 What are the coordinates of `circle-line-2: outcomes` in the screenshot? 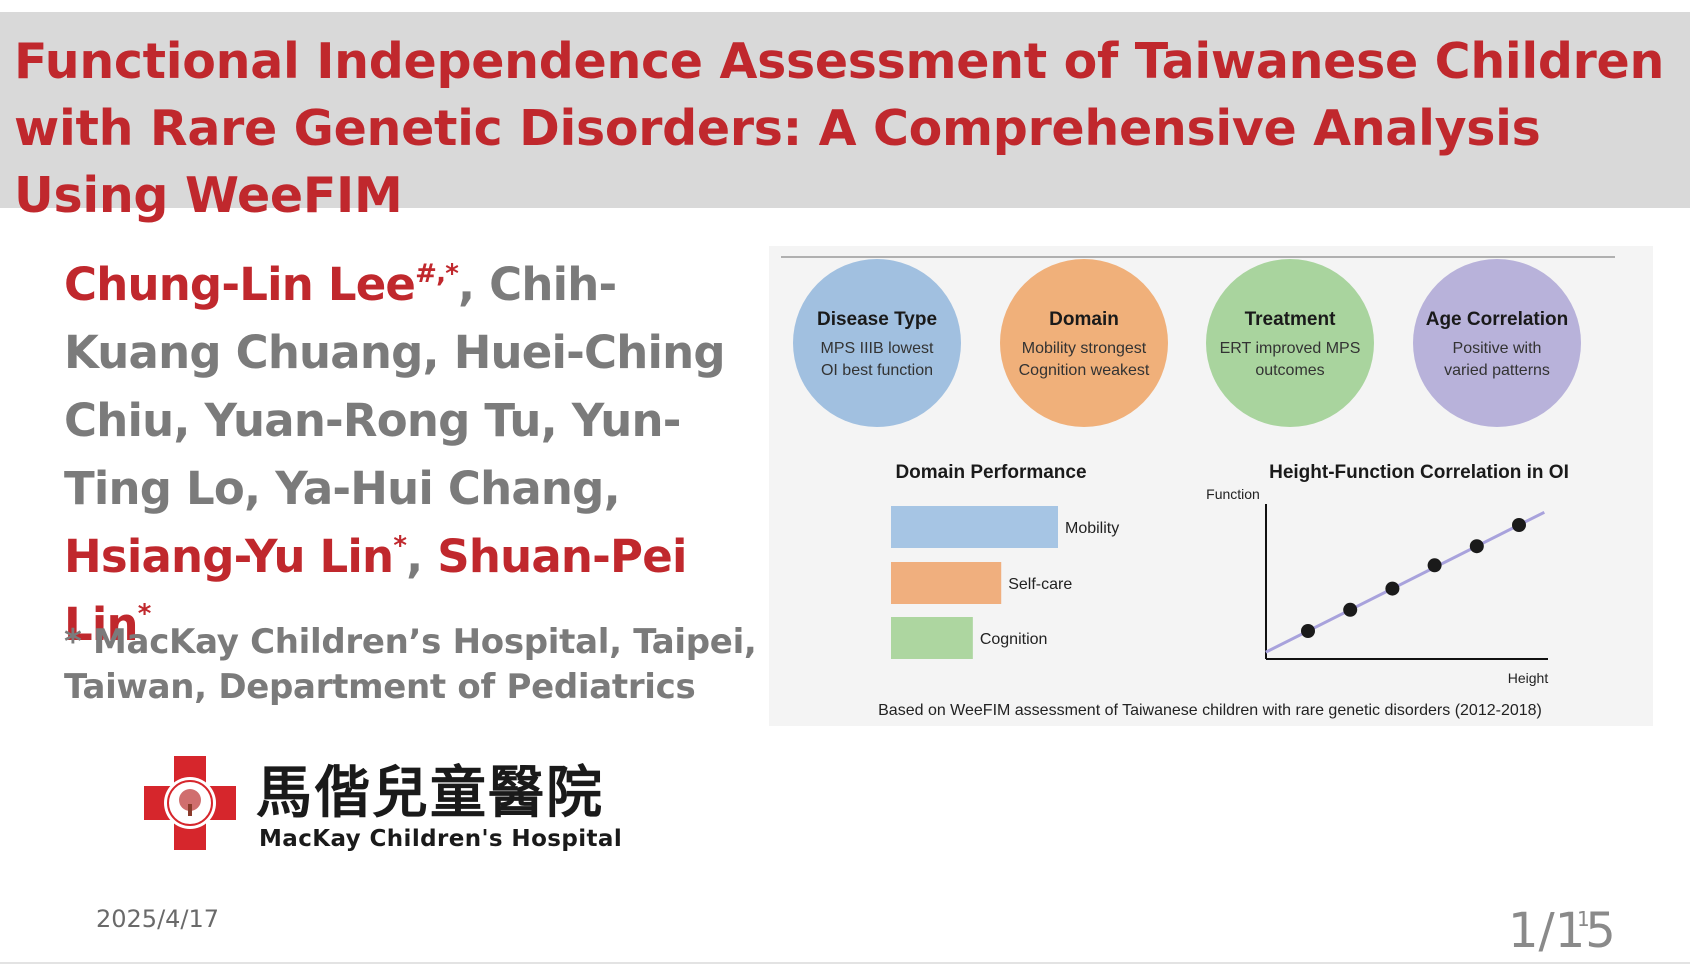 It's located at (1289, 370).